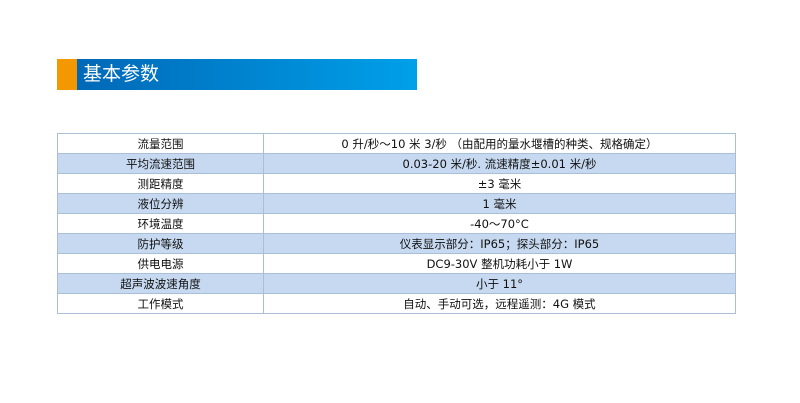 The height and width of the screenshot is (403, 800). I want to click on spec-label: 防护等级, so click(160, 243).